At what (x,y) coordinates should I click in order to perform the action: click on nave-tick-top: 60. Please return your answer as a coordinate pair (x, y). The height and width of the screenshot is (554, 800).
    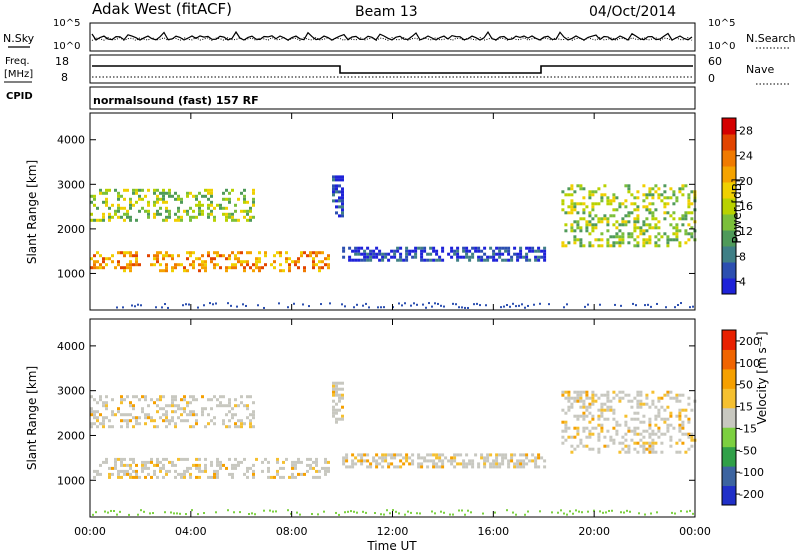
    Looking at the image, I should click on (715, 61).